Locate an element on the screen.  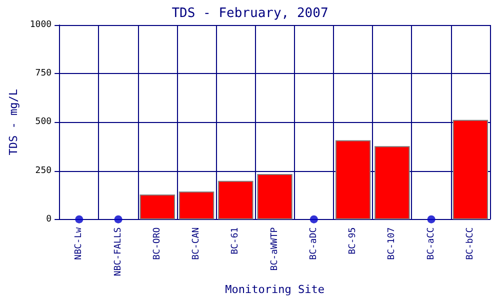
y-tick-label: 250 is located at coordinates (43, 171).